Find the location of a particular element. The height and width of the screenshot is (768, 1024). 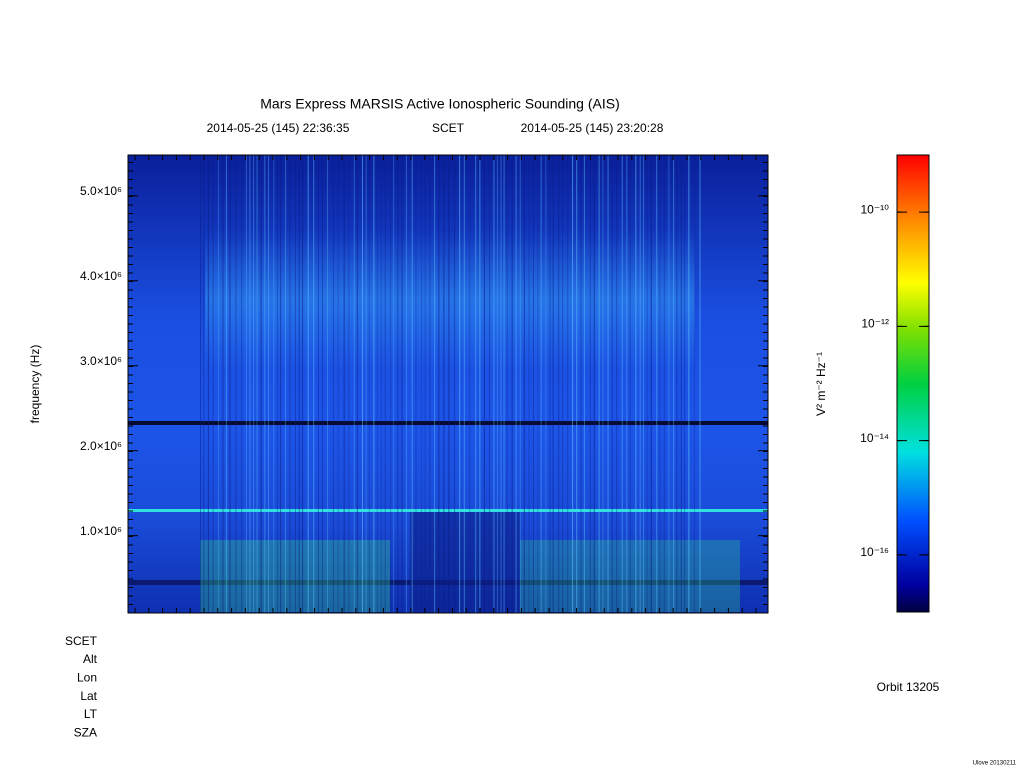

colorbar-tick-label: 10⁻¹⁰ is located at coordinates (875, 209).